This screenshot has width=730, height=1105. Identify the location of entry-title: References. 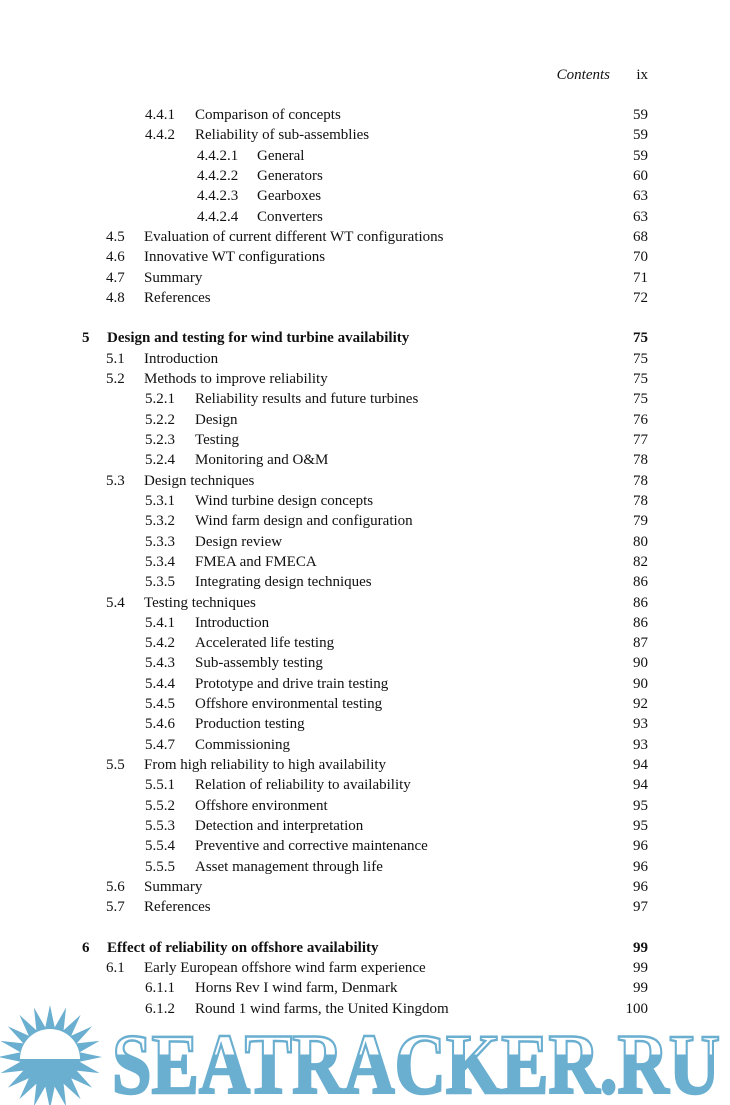
(177, 297).